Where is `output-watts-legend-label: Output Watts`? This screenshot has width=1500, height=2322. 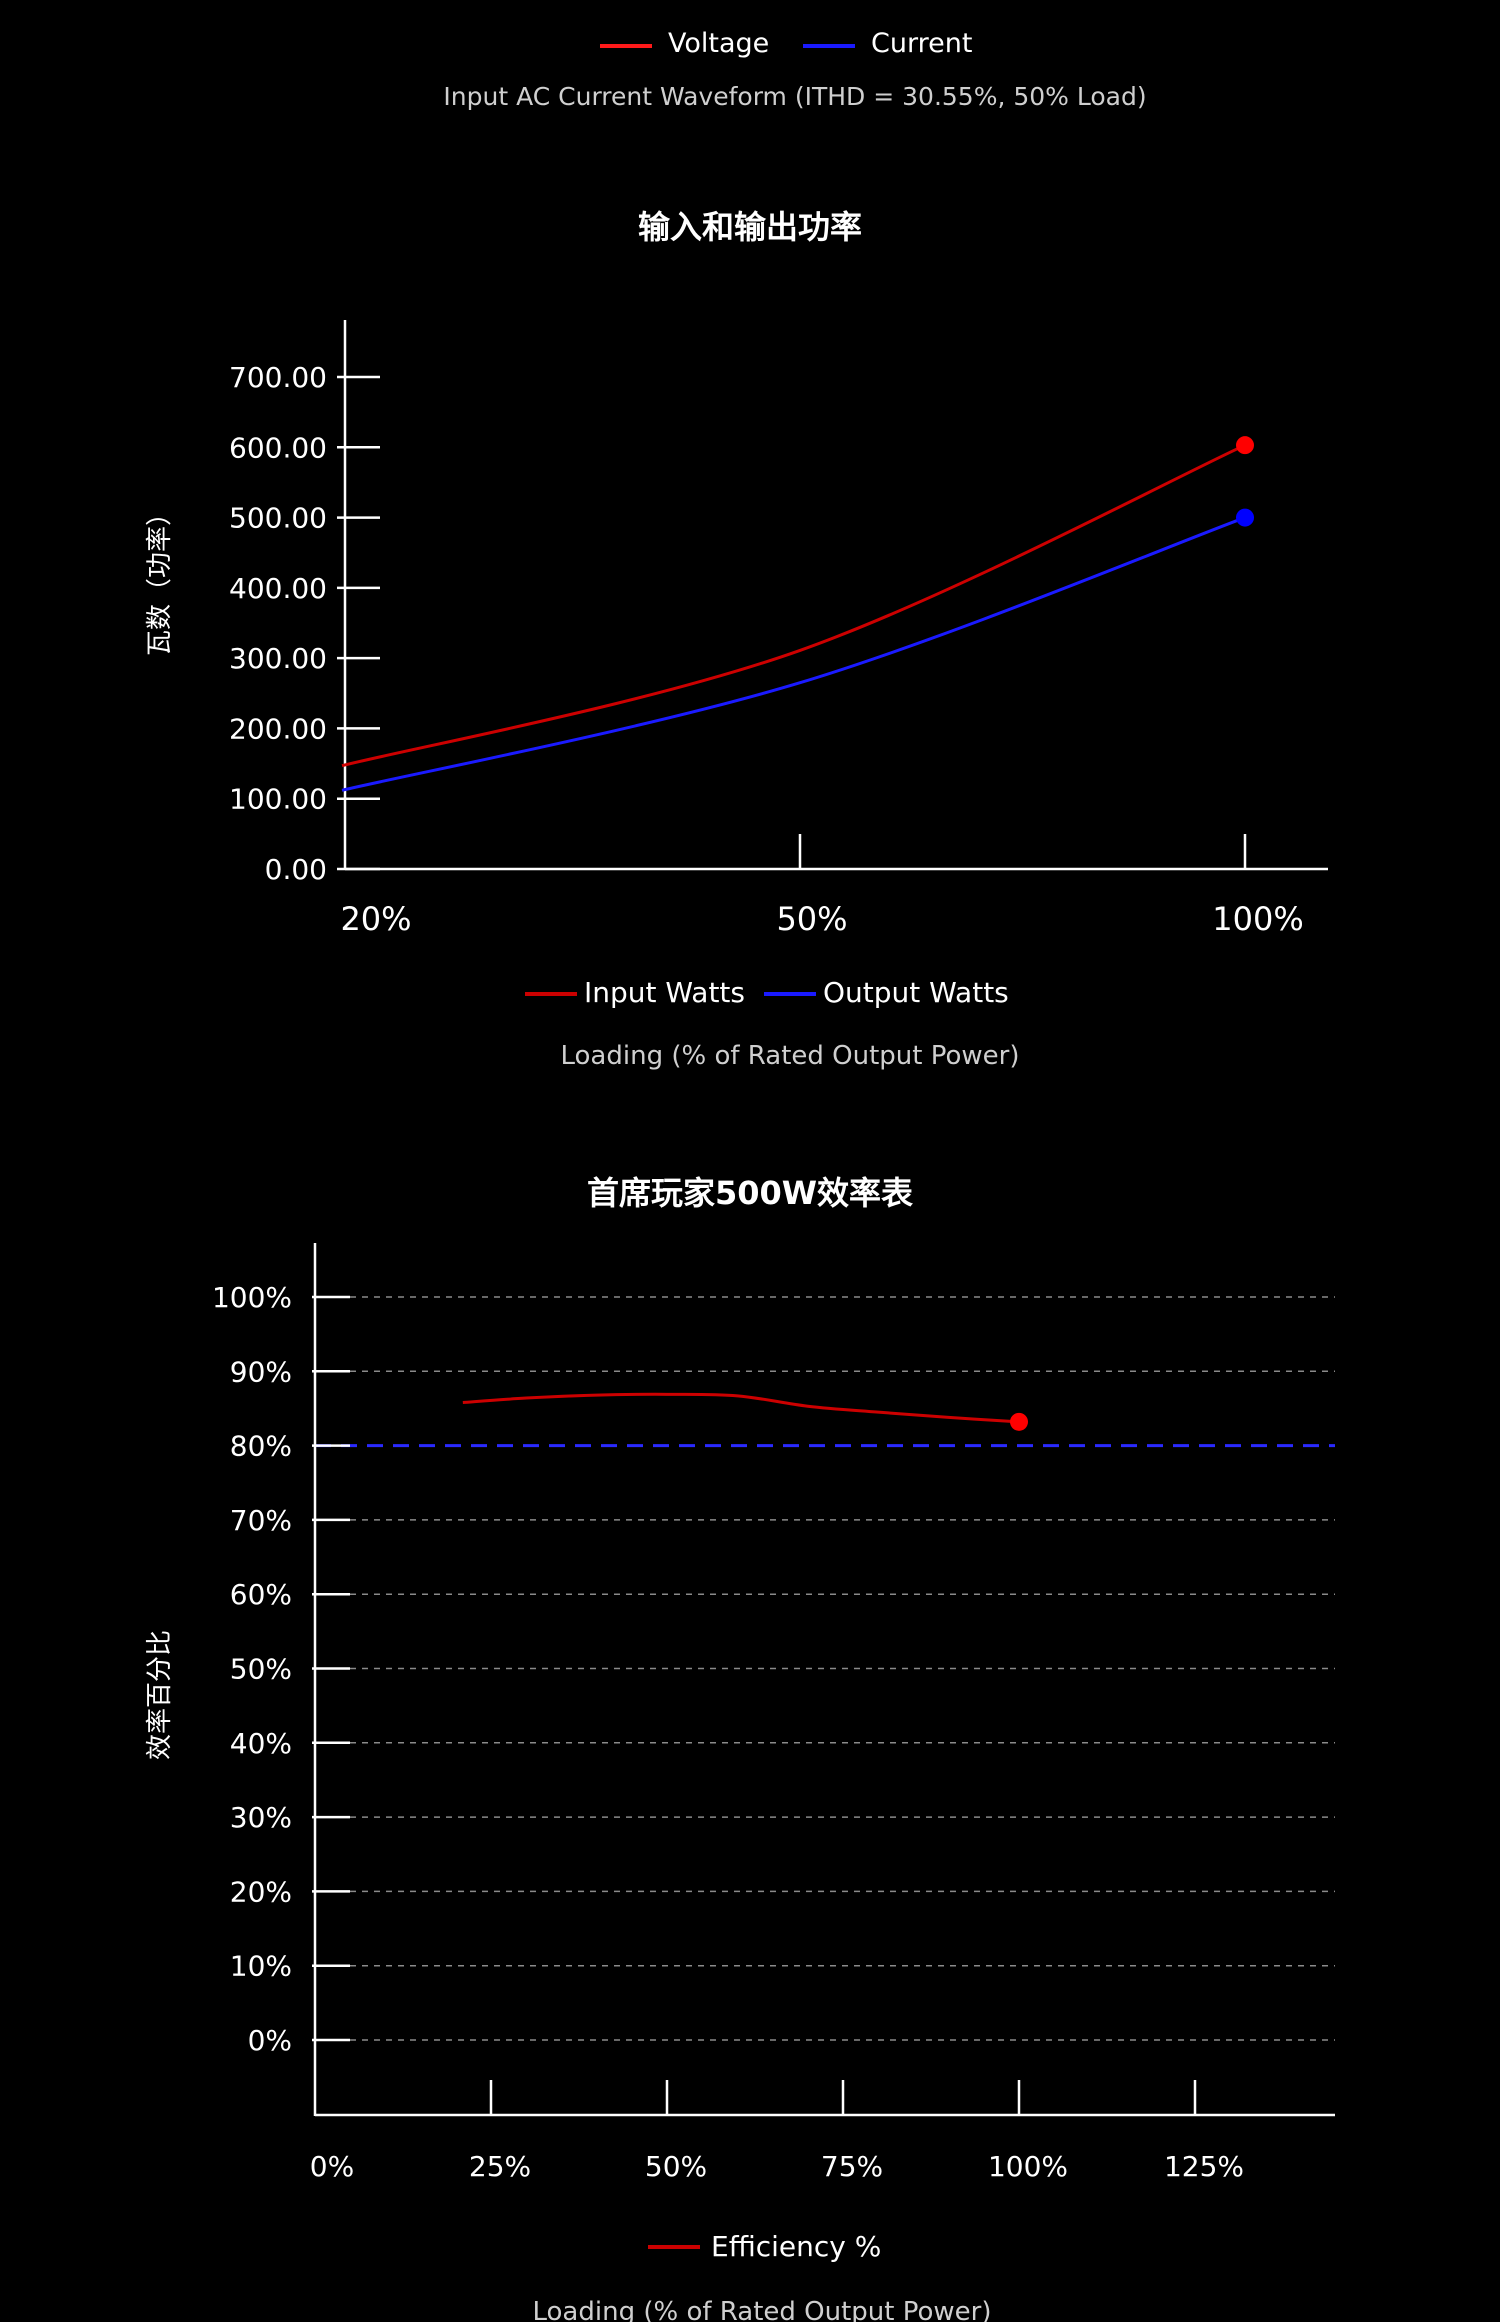
output-watts-legend-label: Output Watts is located at coordinates (916, 992).